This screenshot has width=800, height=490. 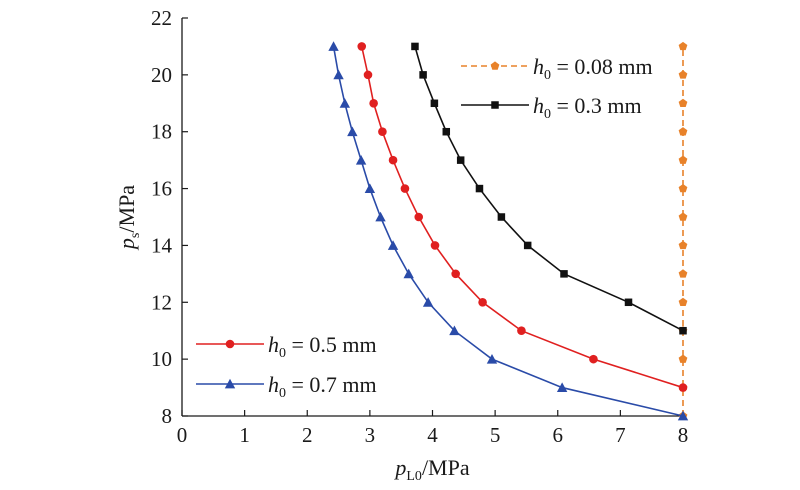 I want to click on y-tick-label: 22, so click(x=161, y=18).